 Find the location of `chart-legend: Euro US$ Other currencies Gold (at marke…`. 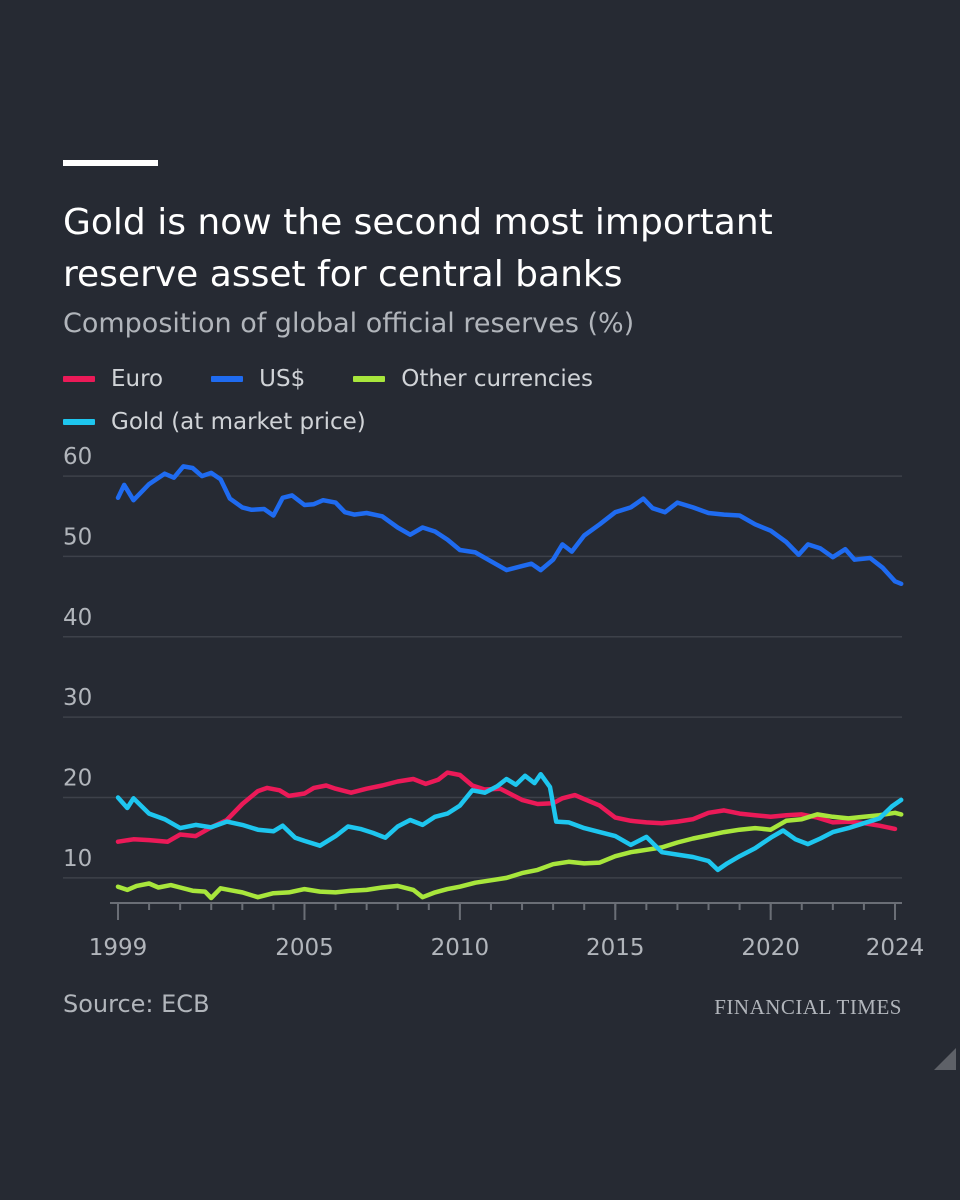

chart-legend: Euro US$ Other currencies Gold (at marke… is located at coordinates (483, 403).